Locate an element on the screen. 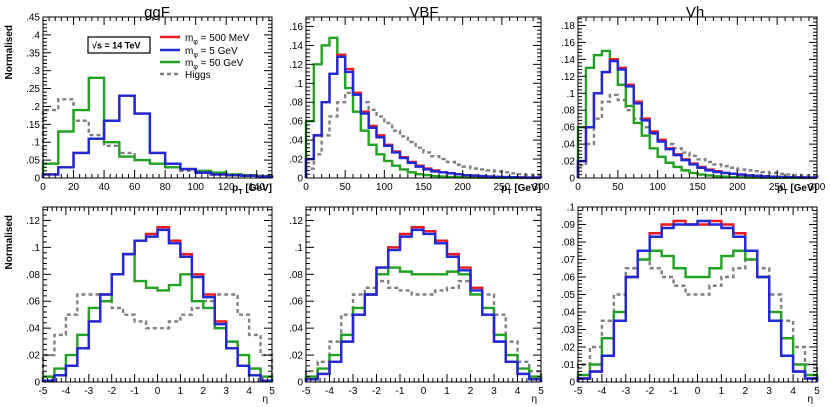 The width and height of the screenshot is (830, 407). x-tick-label: 100 is located at coordinates (384, 187).